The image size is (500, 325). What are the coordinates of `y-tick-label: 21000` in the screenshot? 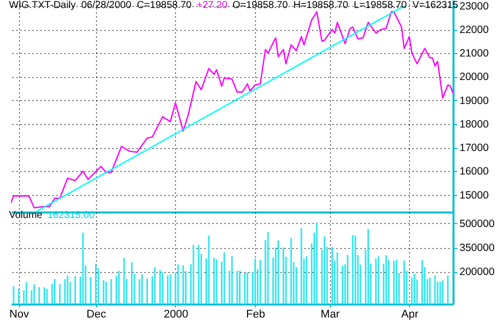 It's located at (474, 54).